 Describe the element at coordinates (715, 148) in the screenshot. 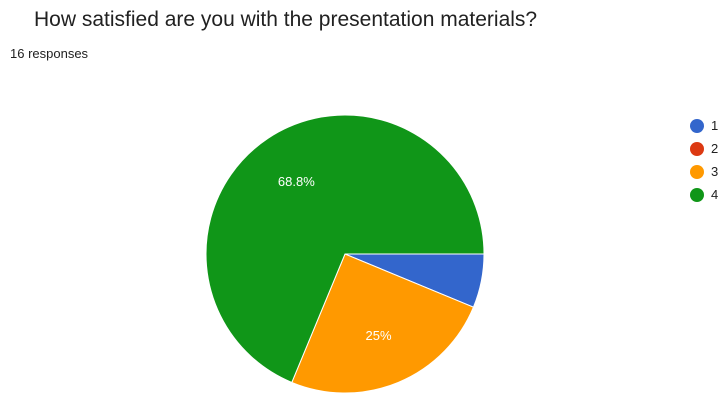

I see `legend-label-2: 2` at that location.